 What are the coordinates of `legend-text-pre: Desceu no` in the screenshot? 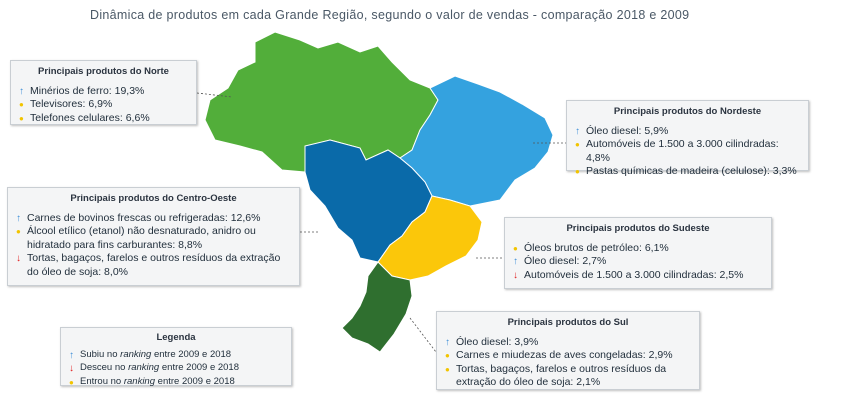 It's located at (104, 367).